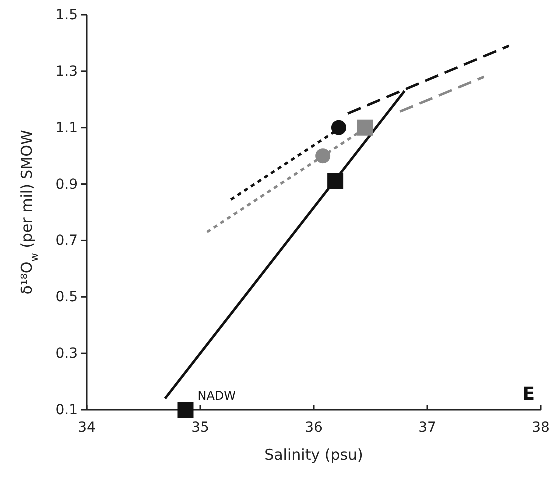  Describe the element at coordinates (67, 410) in the screenshot. I see `y-tick-label: 0.1` at that location.